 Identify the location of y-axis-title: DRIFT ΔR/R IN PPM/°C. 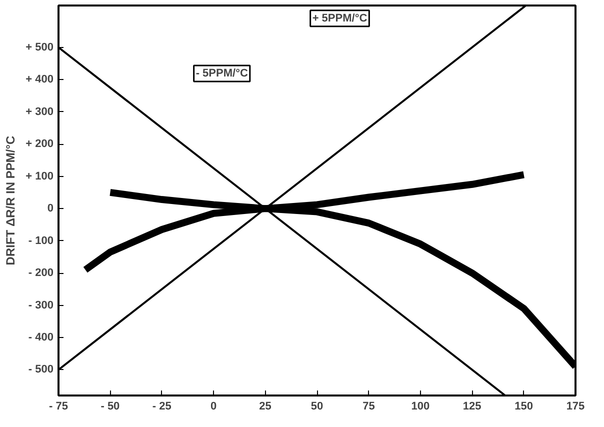
(11, 200).